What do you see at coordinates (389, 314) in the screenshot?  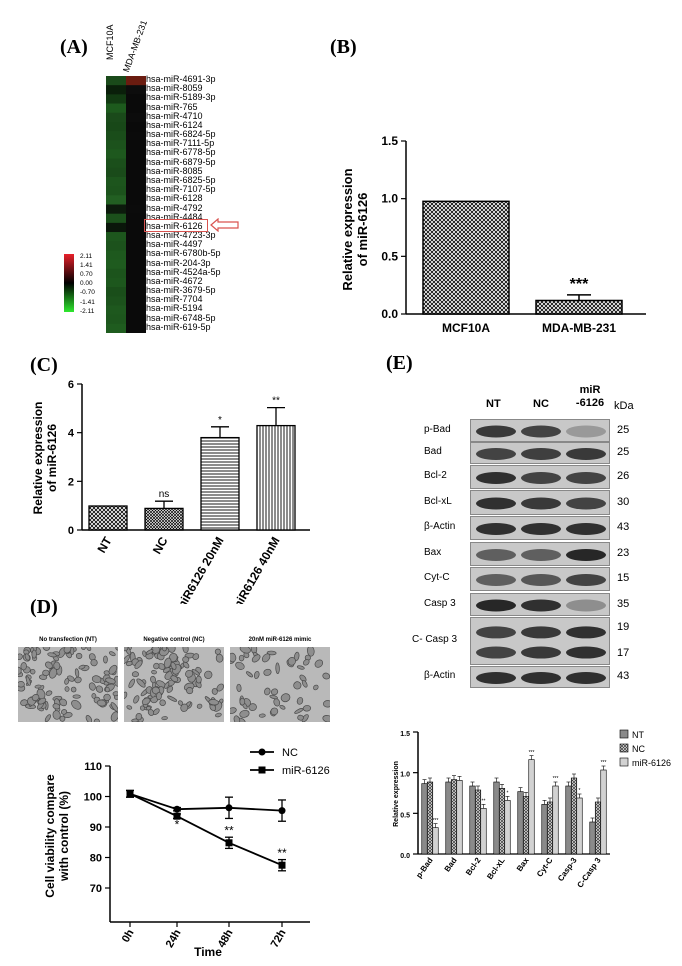 I see `y-tick-label: 0.0` at bounding box center [389, 314].